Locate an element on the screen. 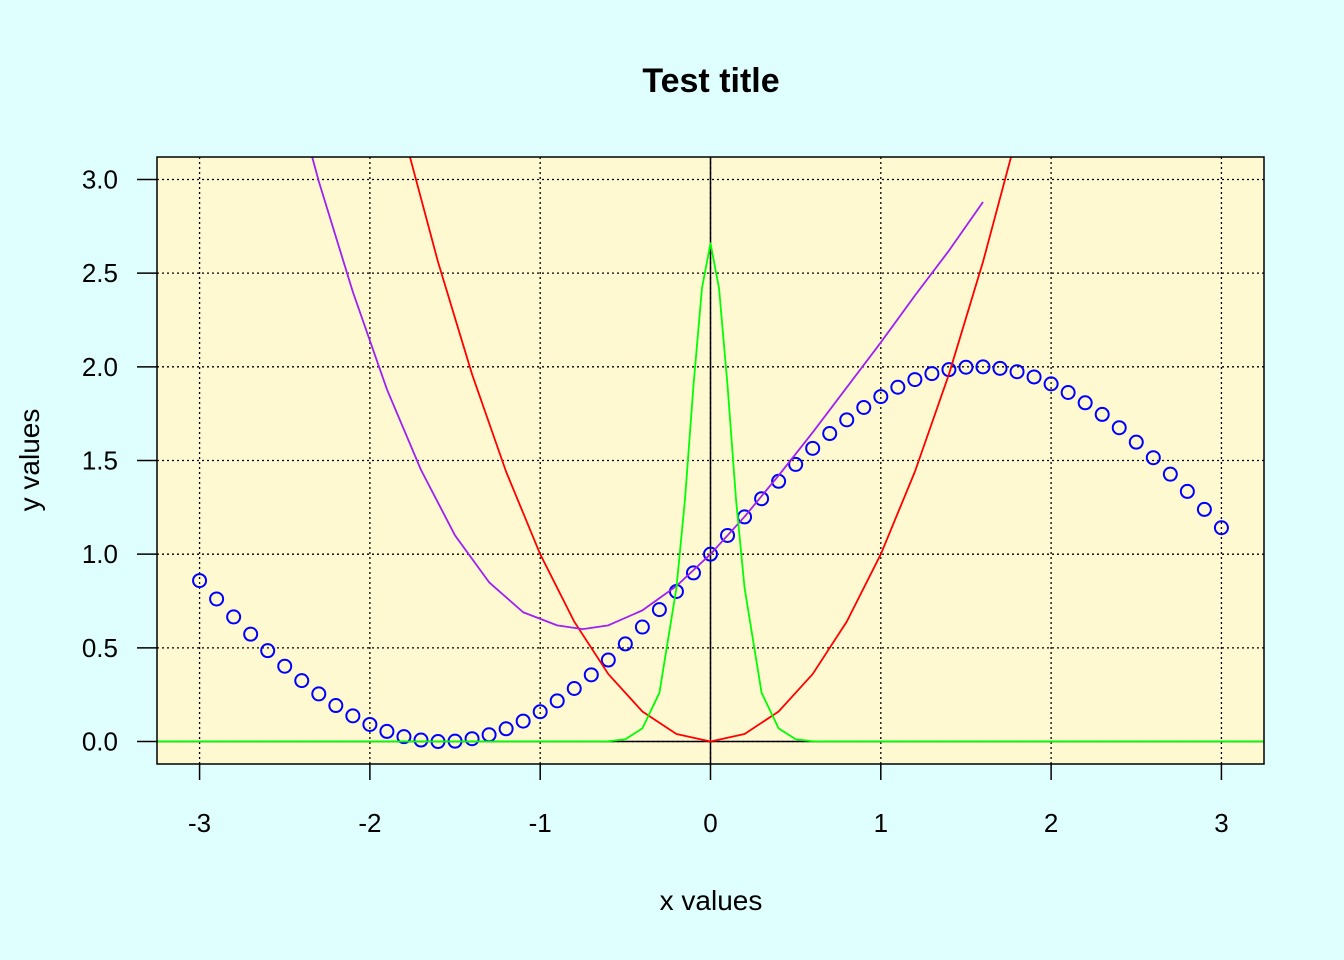 This screenshot has width=1344, height=960. y-tick-label: 0.0 is located at coordinates (100, 742).